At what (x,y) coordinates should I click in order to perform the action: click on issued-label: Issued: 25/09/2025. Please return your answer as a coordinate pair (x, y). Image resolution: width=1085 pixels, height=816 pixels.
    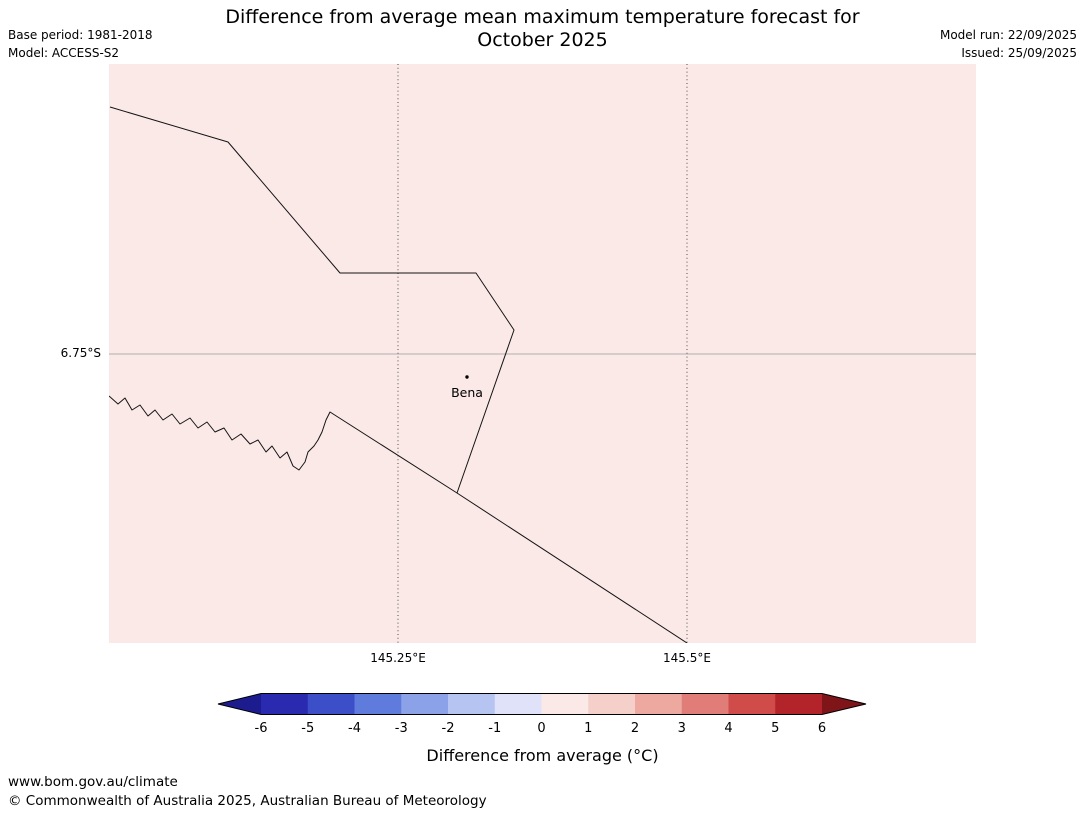
    Looking at the image, I should click on (1019, 53).